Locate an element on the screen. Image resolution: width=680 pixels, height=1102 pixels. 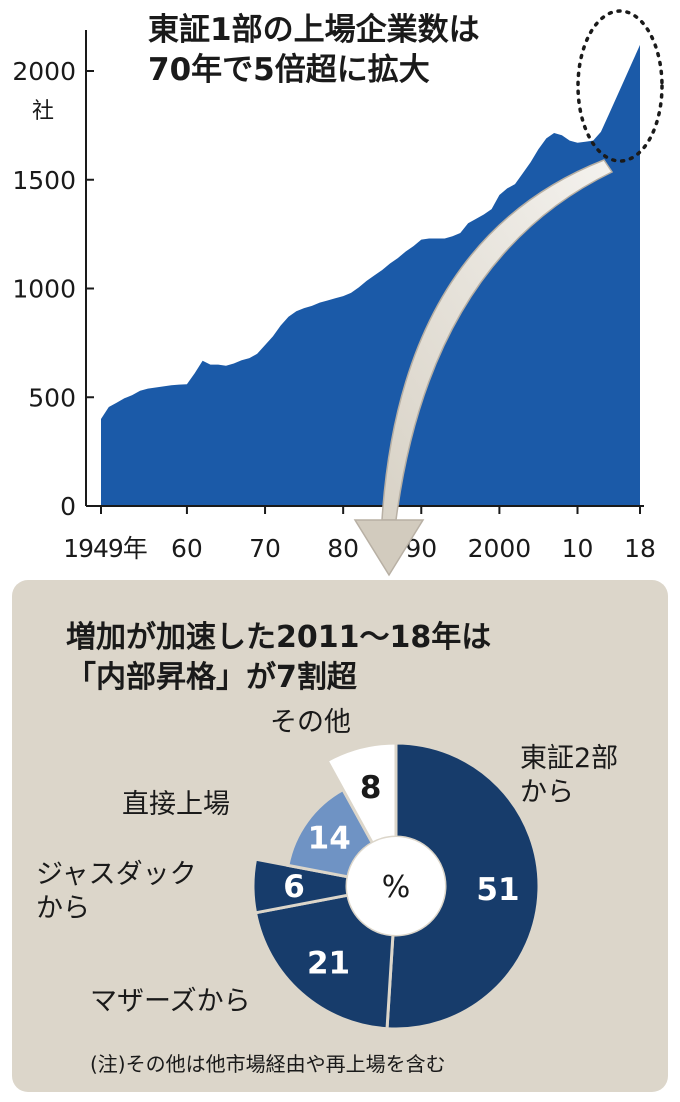
x-tick-label: 10 is located at coordinates (578, 548).